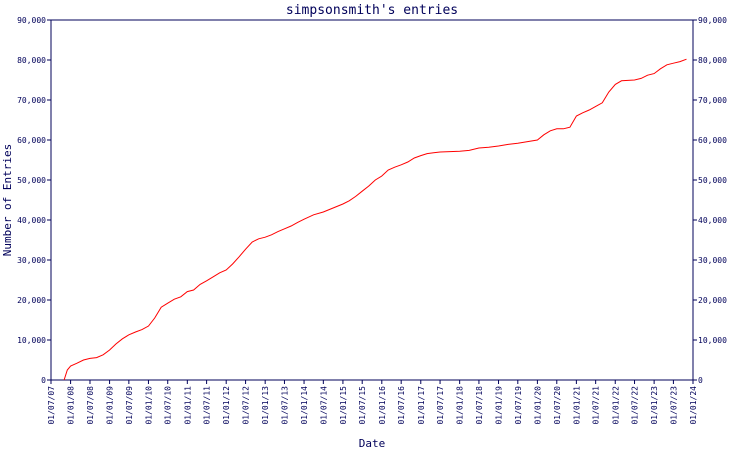 This screenshot has width=750, height=454. What do you see at coordinates (382, 405) in the screenshot?
I see `x-tick-label: 01/01/16` at bounding box center [382, 405].